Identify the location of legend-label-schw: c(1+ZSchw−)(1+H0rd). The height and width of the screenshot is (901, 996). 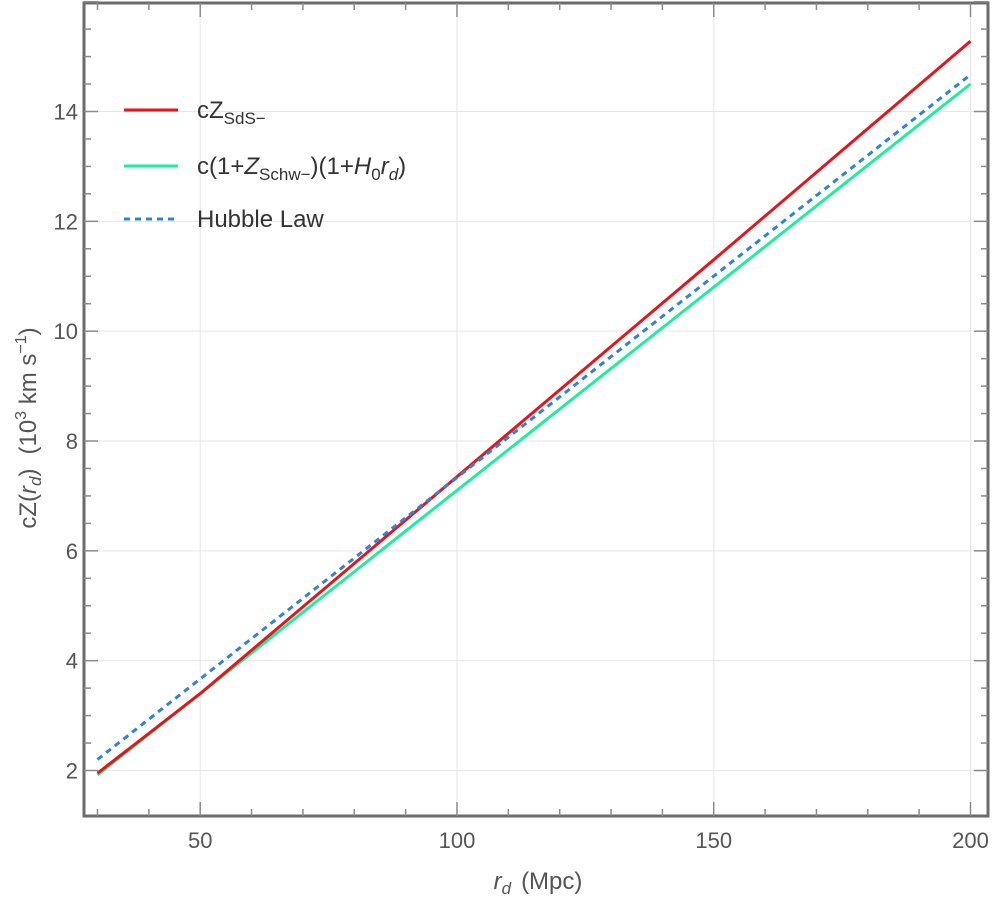
(301, 168).